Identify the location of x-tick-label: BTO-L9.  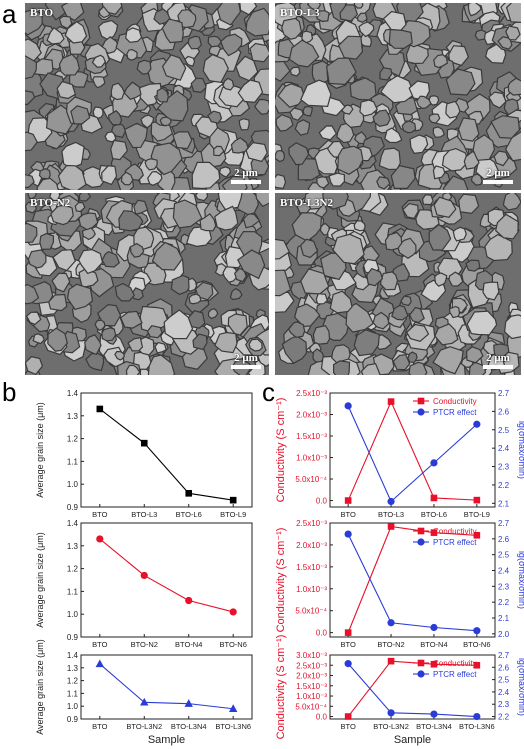
(233, 514).